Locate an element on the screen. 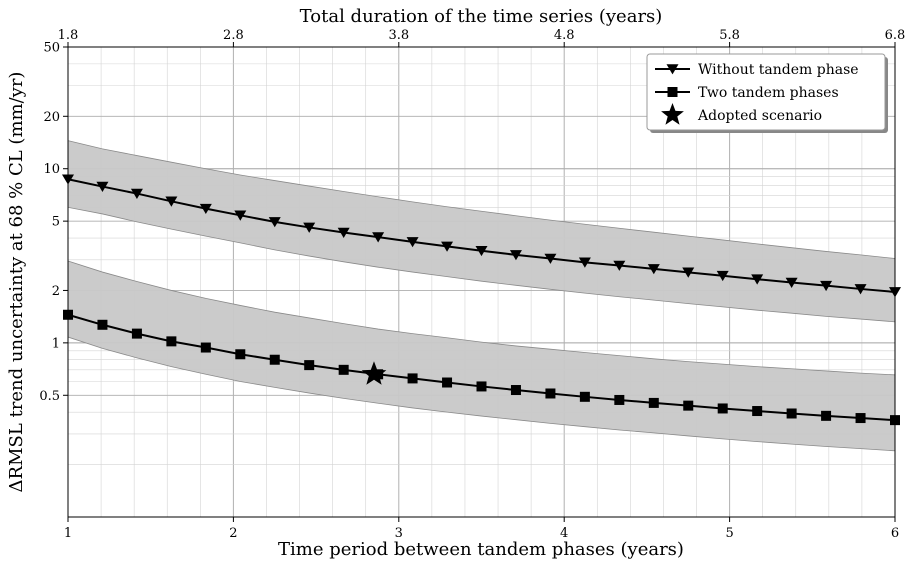 This screenshot has width=908, height=566. x-tick-label: 4 is located at coordinates (564, 533).